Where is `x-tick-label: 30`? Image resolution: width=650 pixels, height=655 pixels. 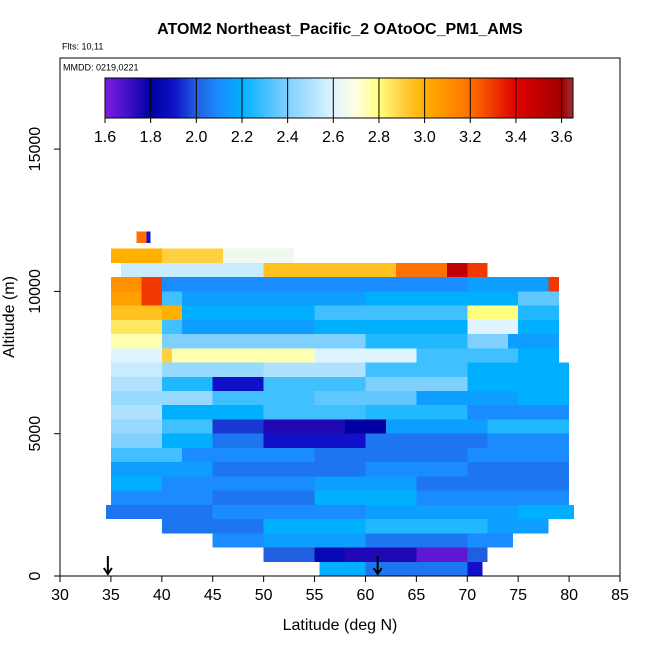 x-tick-label: 30 is located at coordinates (60, 595).